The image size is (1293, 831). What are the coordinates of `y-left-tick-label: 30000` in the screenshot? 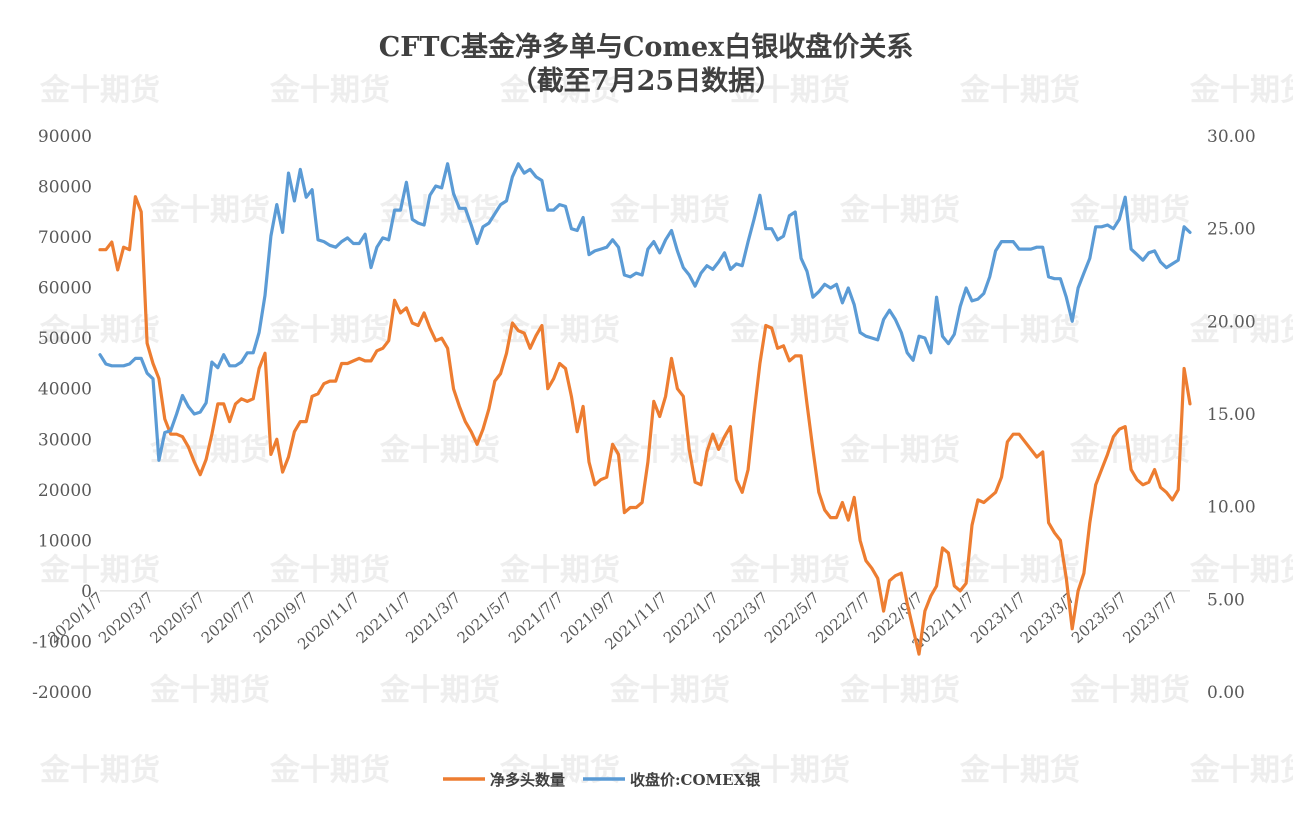 It's located at (65, 440).